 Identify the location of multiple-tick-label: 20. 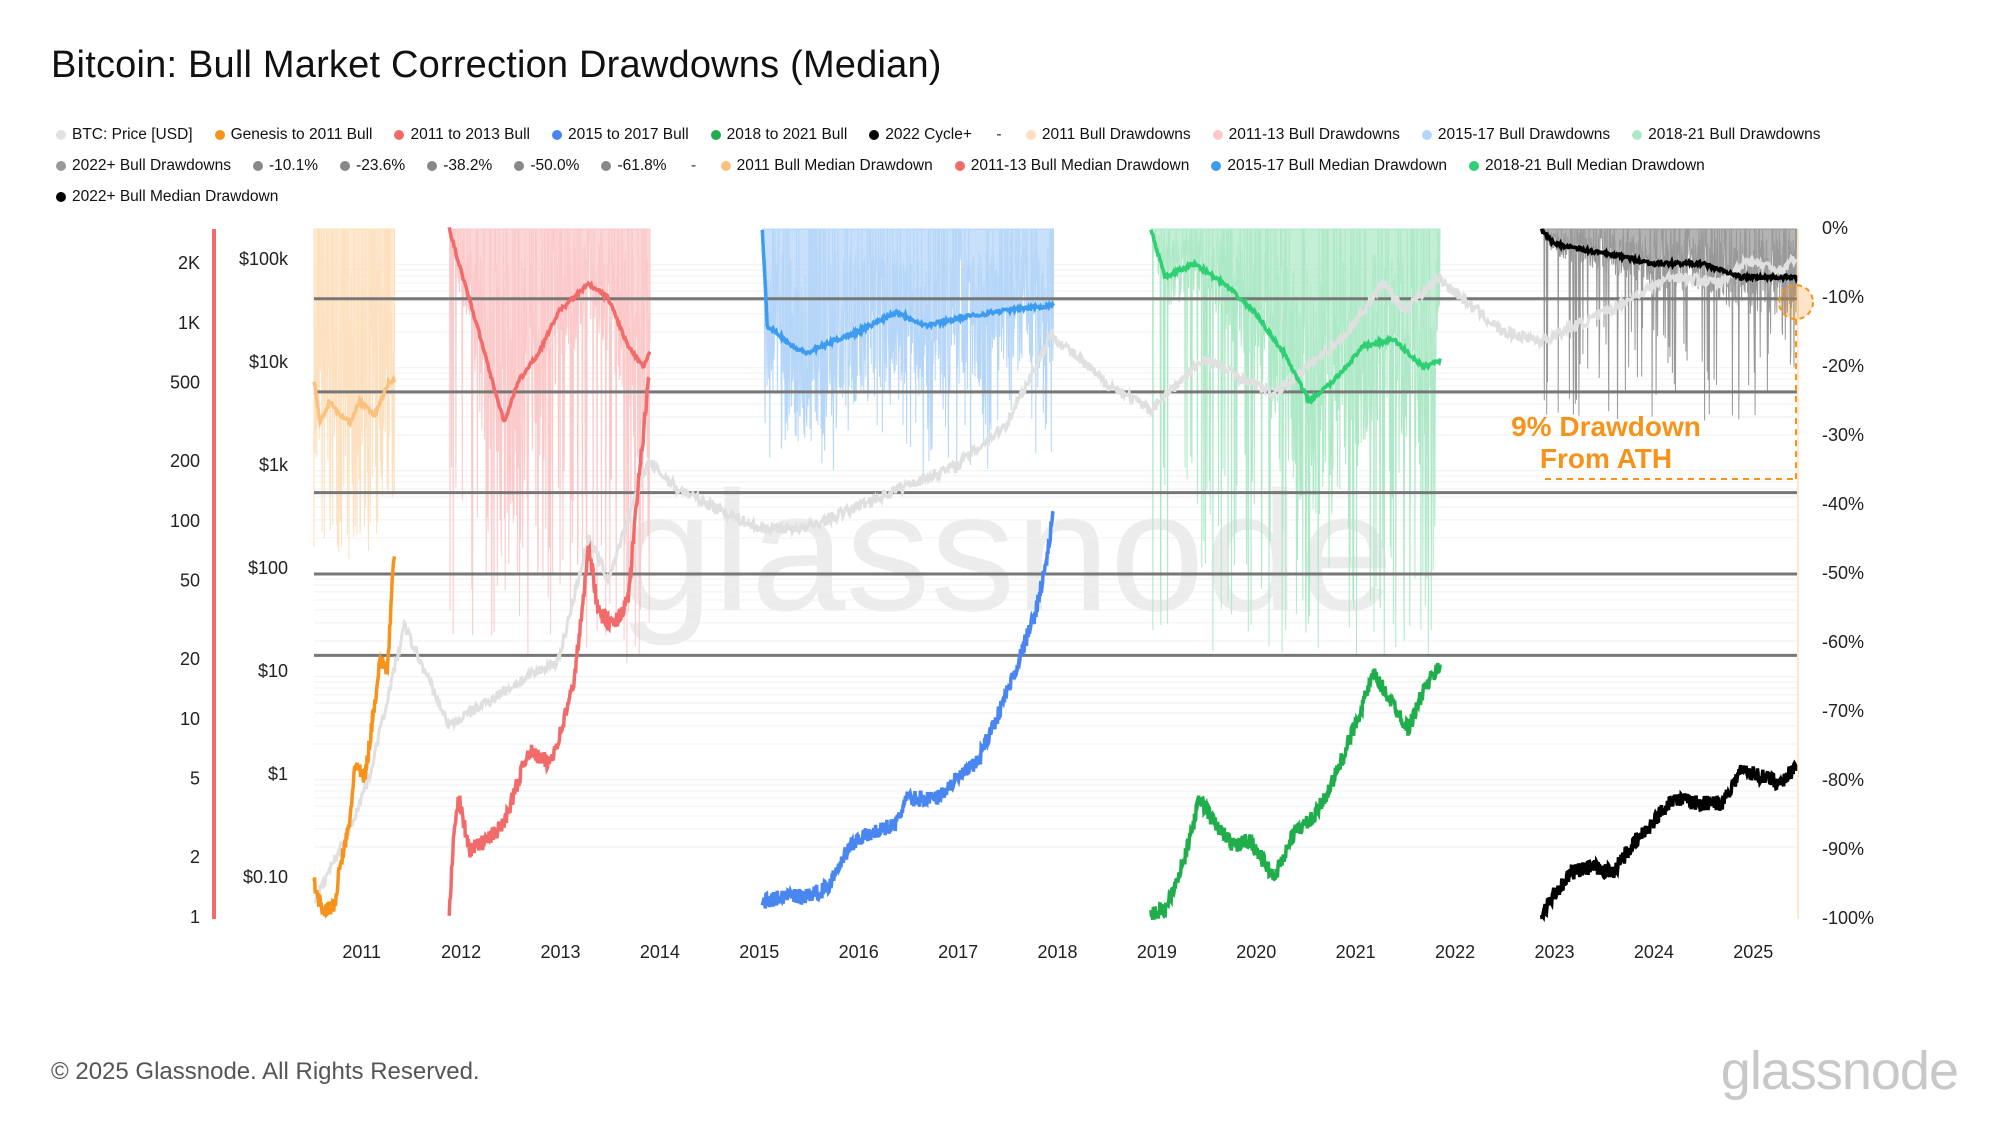
(190, 659).